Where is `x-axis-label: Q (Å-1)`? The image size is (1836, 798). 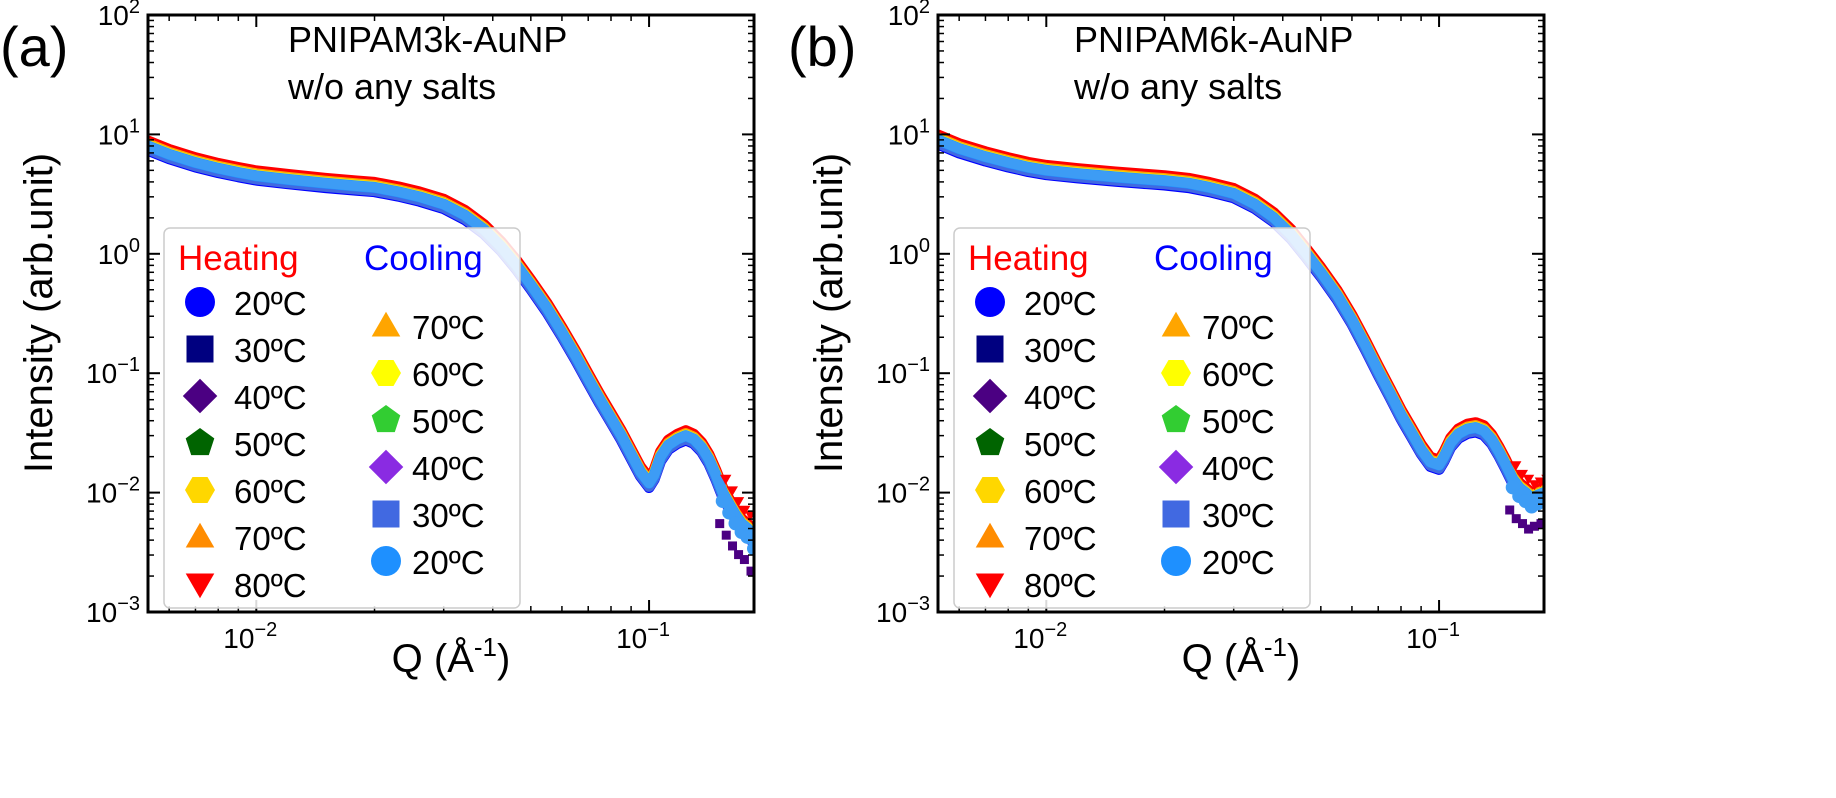 x-axis-label: Q (Å-1) is located at coordinates (1241, 656).